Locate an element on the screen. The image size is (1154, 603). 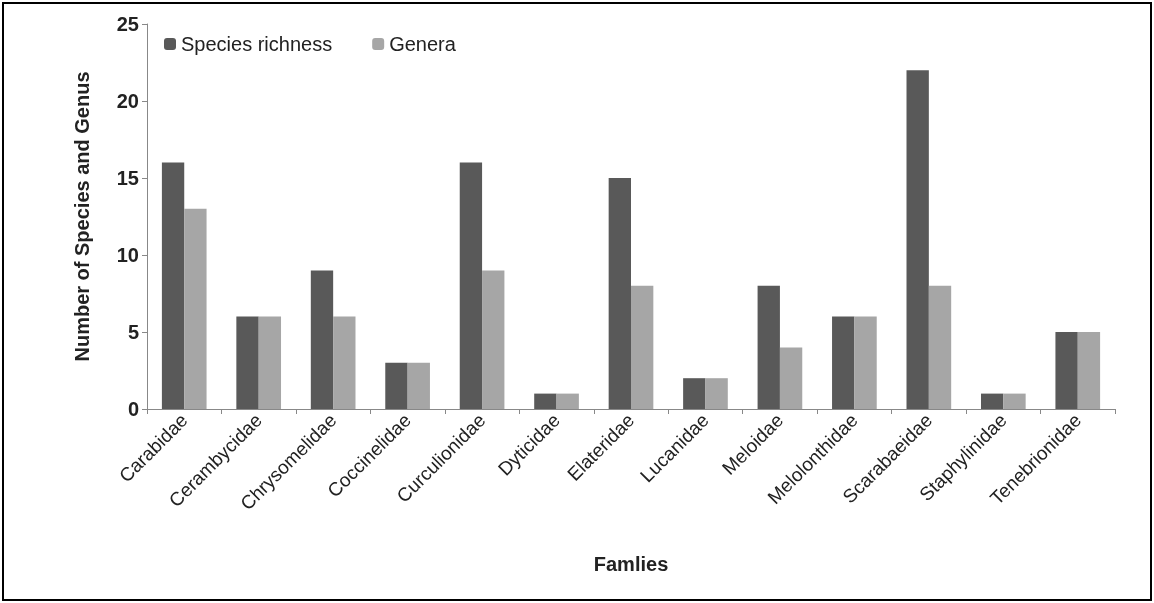
y-tick-label: 25 is located at coordinates (127, 24).